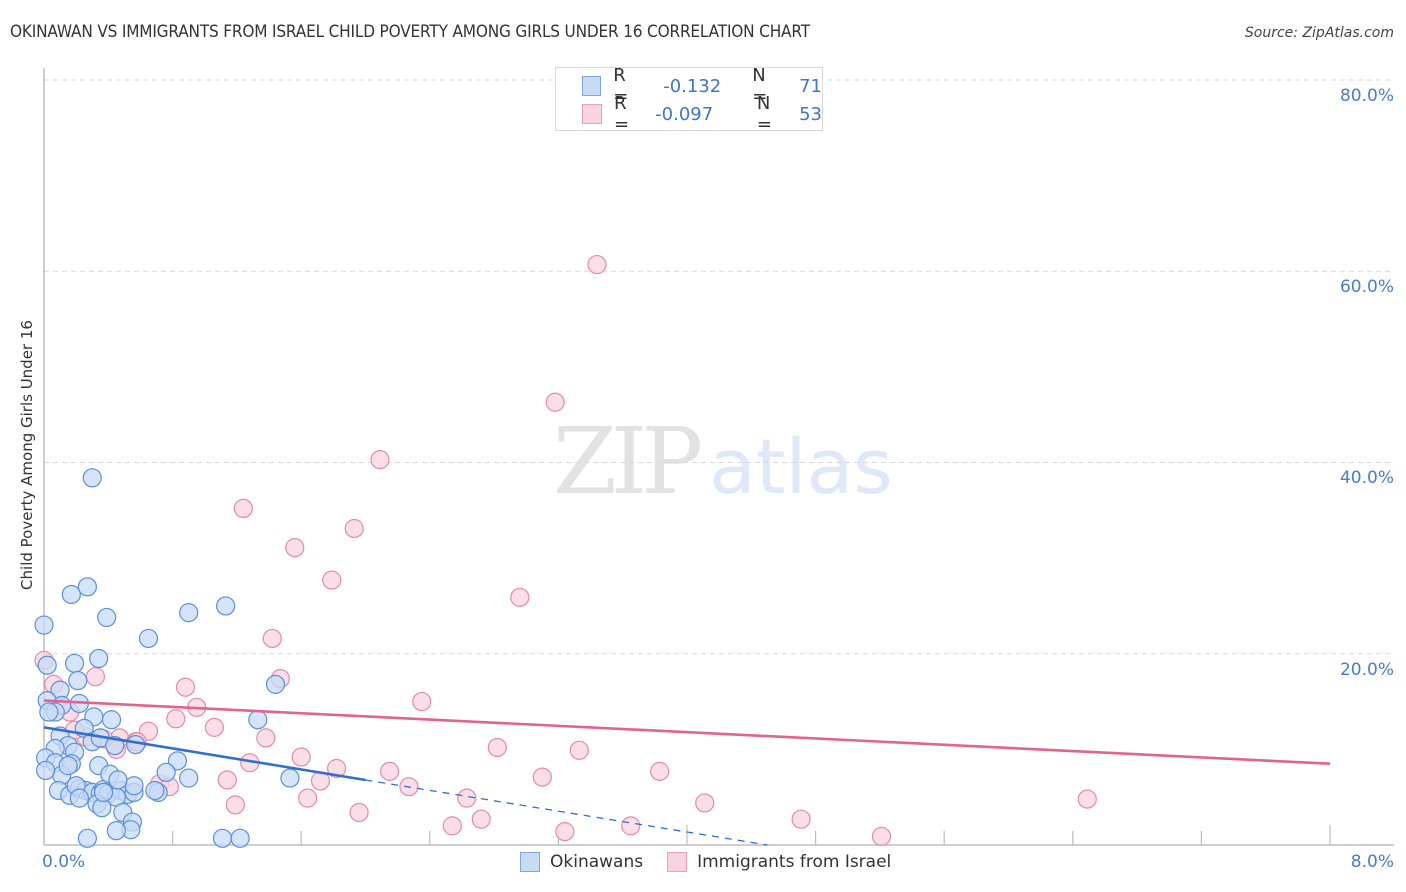 This screenshot has height=892, width=1406. Describe the element at coordinates (1319, 33) in the screenshot. I see `source-label: Source: ZipAtlas.com` at that location.